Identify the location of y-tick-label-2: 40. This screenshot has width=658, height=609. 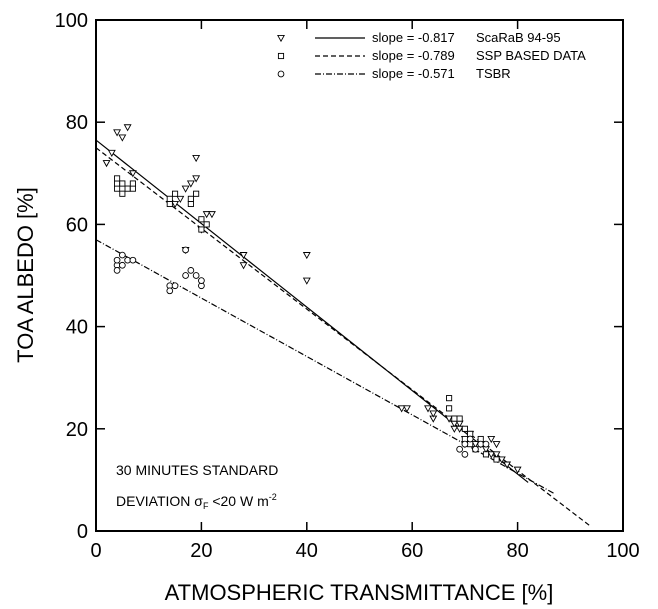
(77, 328).